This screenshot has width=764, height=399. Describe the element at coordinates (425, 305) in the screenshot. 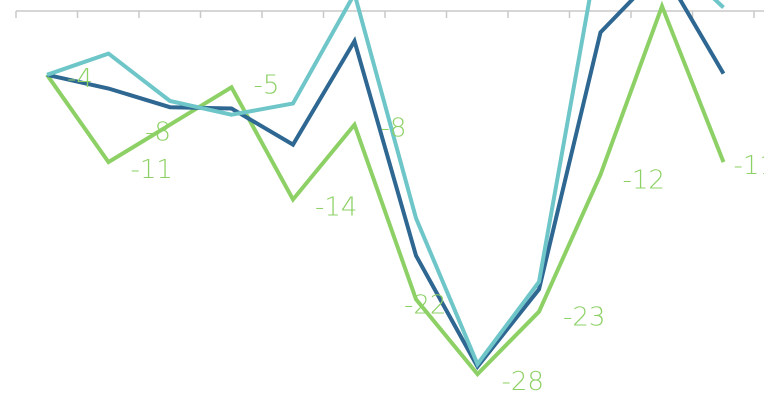

I see `data-label: -22` at that location.